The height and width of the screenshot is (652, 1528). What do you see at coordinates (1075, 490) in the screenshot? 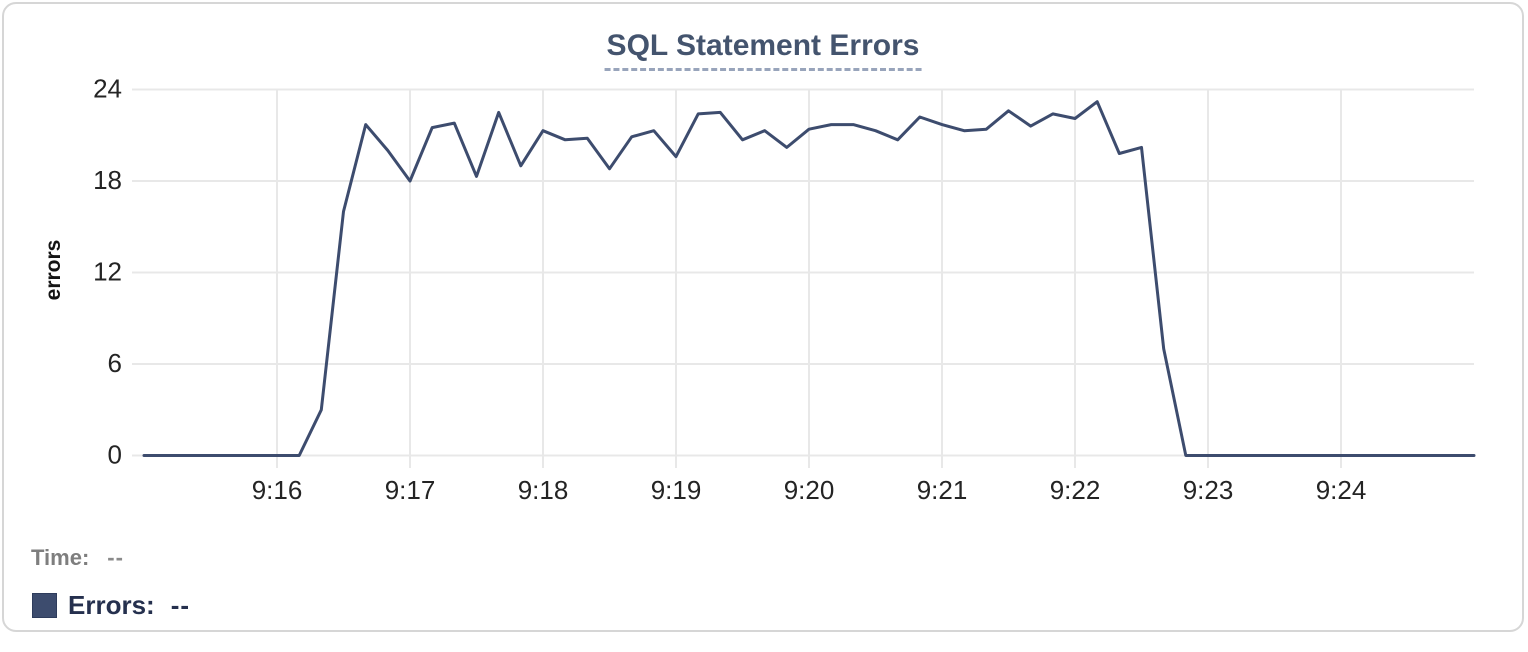
I see `x-tick-label: 9:22` at bounding box center [1075, 490].